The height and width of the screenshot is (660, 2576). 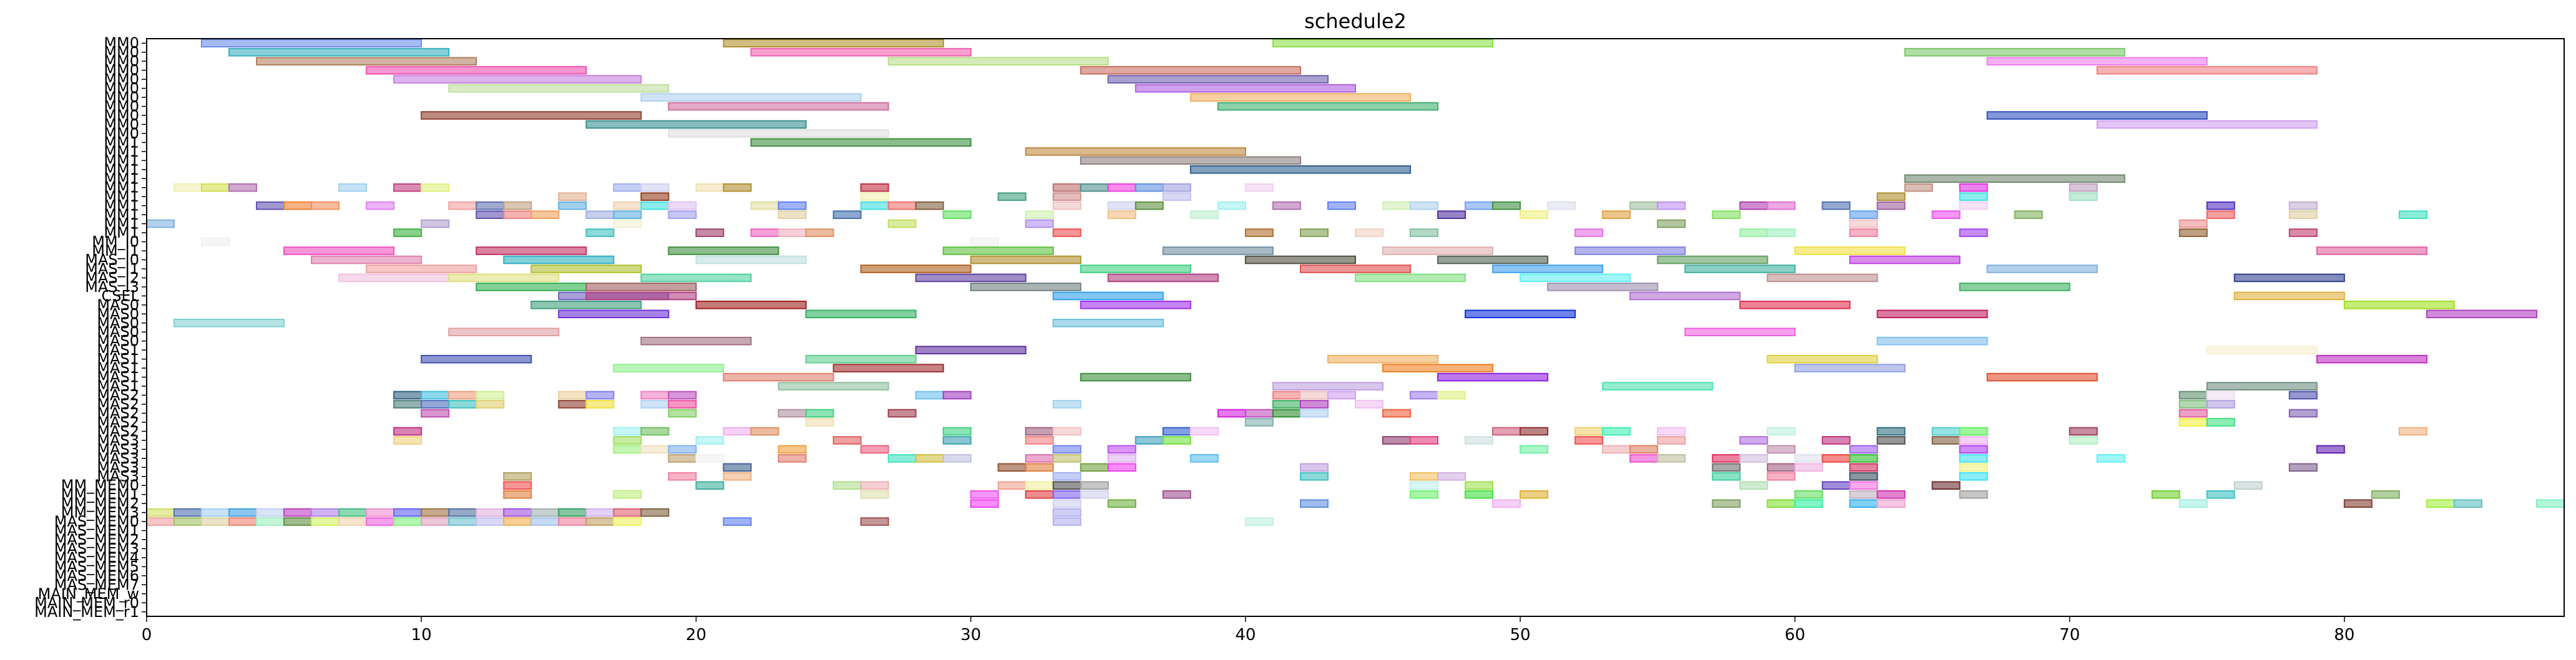 I want to click on x-axis: 0 10 20 30 40 50 60 70 80, so click(x=1248, y=630).